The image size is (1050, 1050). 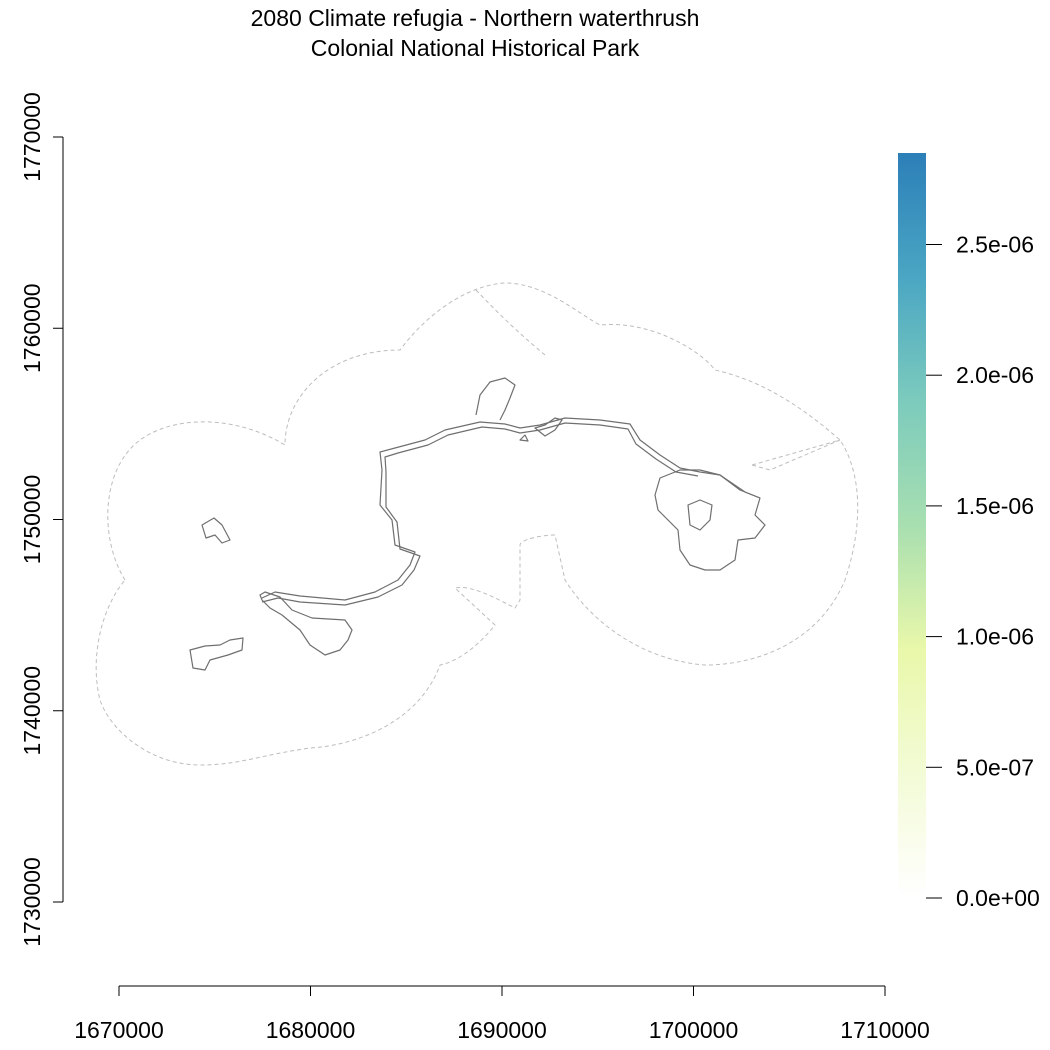 What do you see at coordinates (311, 1030) in the screenshot?
I see `x-tick-label: 1680000` at bounding box center [311, 1030].